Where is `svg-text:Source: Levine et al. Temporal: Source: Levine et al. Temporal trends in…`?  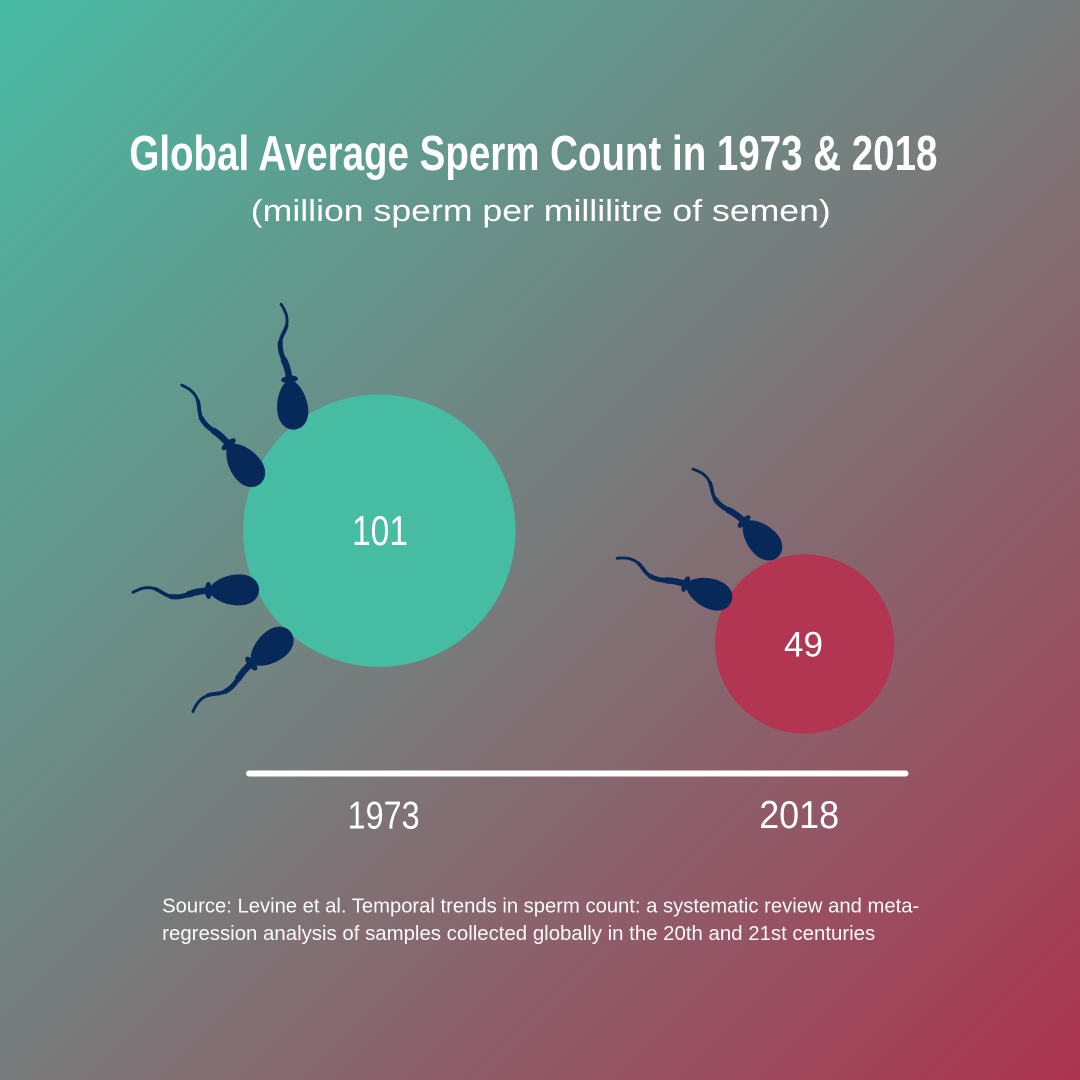 svg-text:Source: Levine et al. Temporal: Source: Levine et al. Temporal trends in… is located at coordinates (540, 907).